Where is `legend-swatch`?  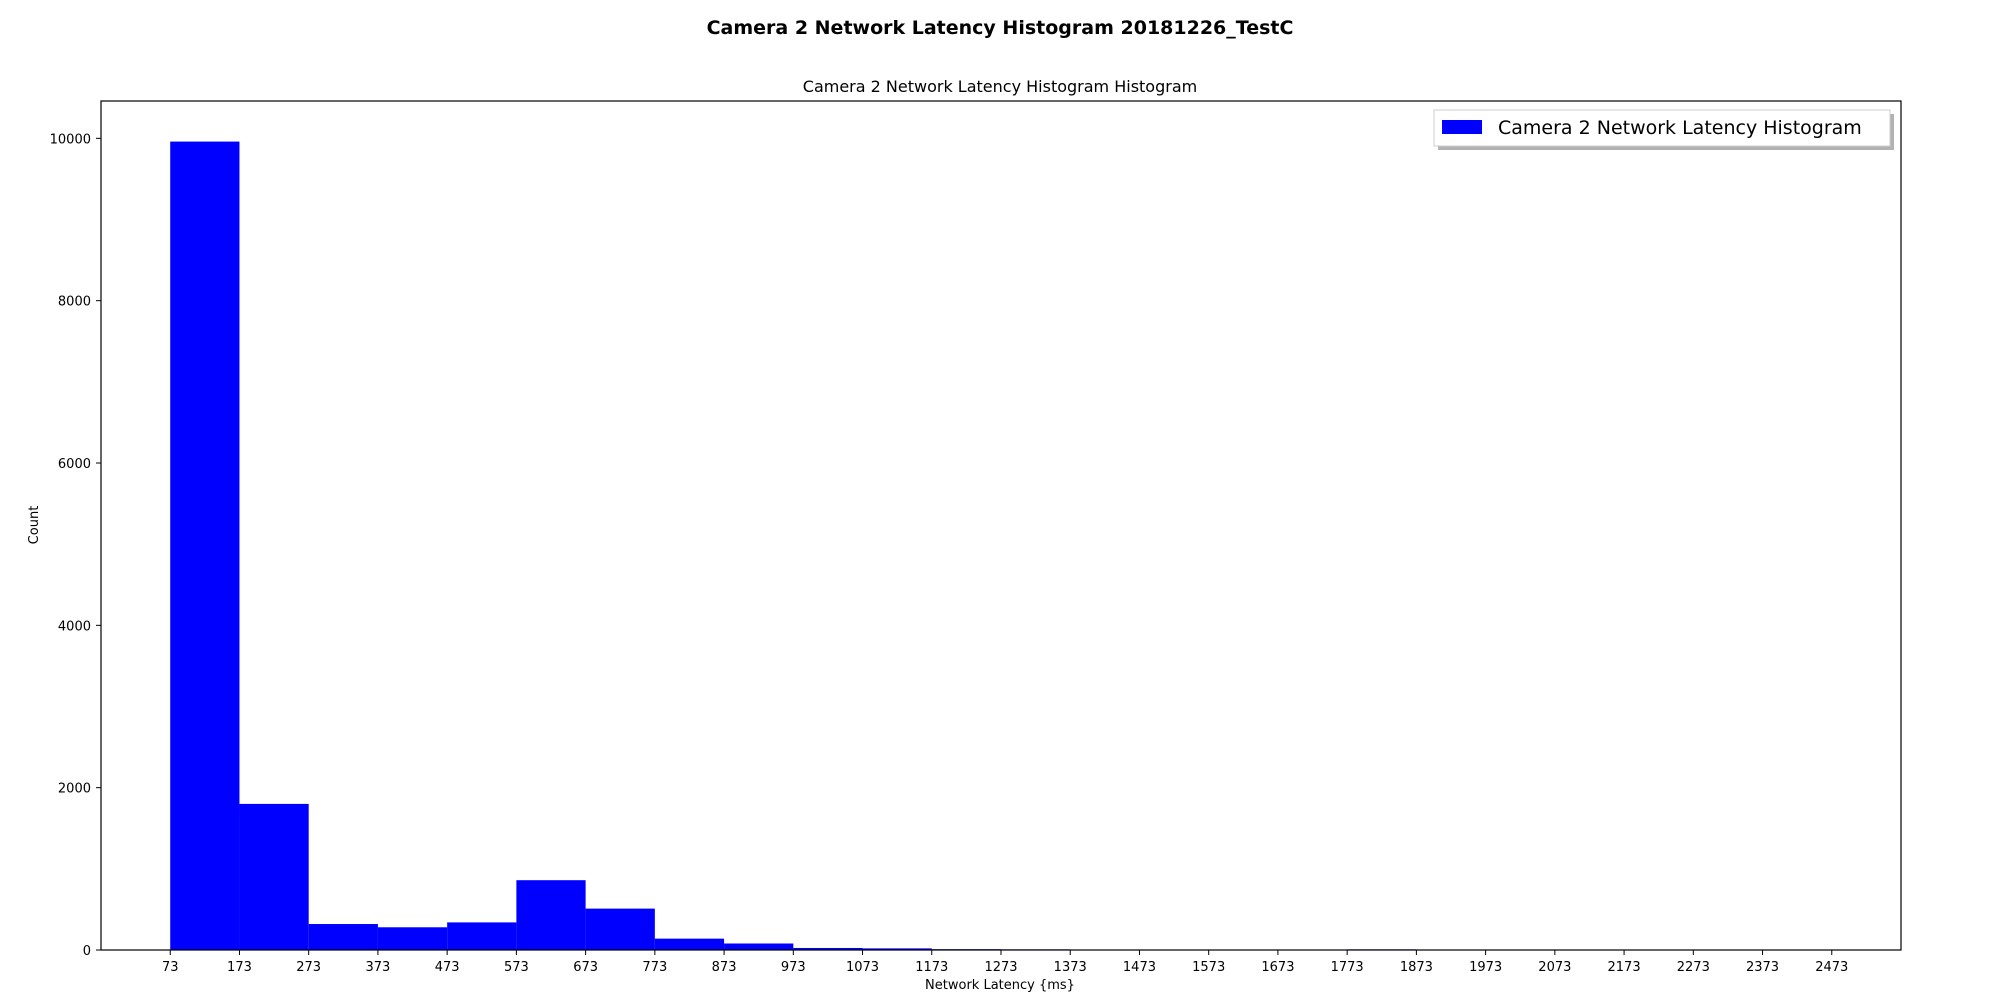 legend-swatch is located at coordinates (1462, 127).